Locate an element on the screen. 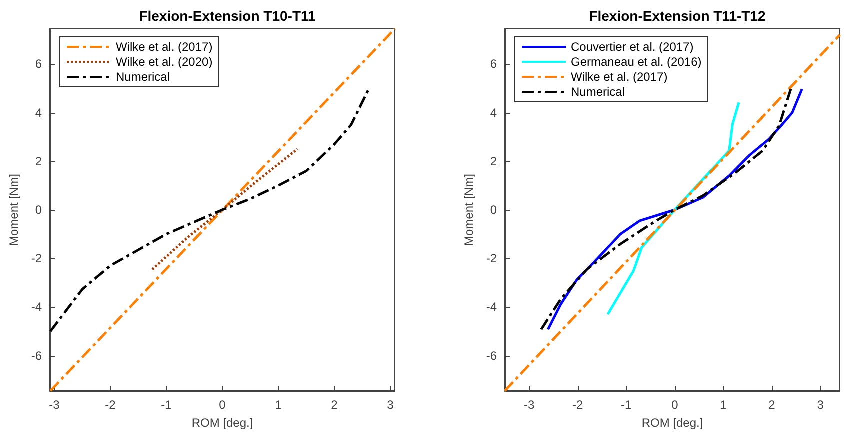 The image size is (844, 441). legend-label: Germaneau et al. (2016) is located at coordinates (636, 62).